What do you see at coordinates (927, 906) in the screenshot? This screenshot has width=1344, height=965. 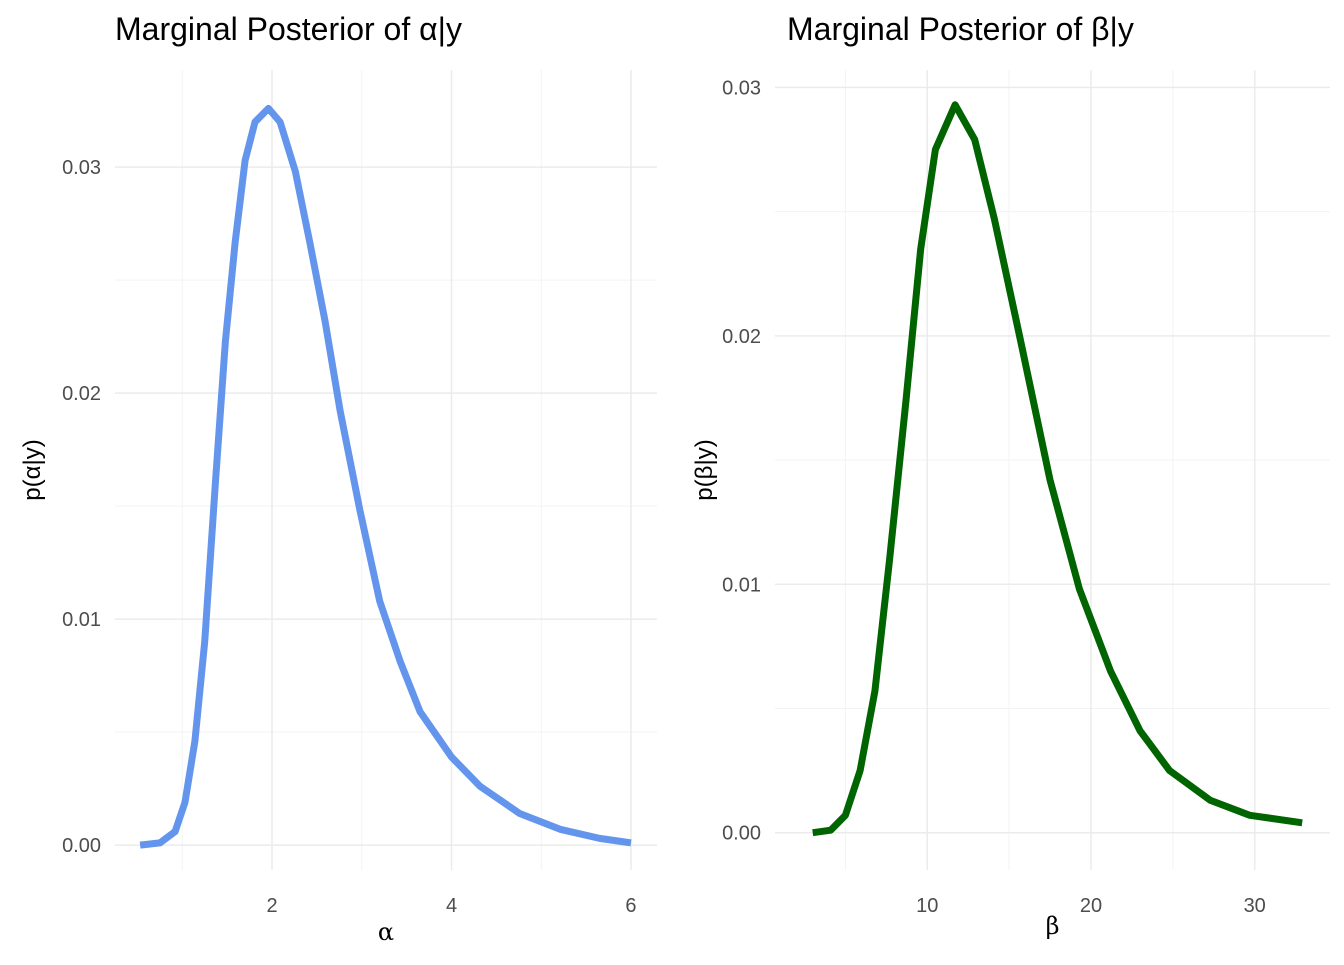 I see `x-tick-label: 10` at bounding box center [927, 906].